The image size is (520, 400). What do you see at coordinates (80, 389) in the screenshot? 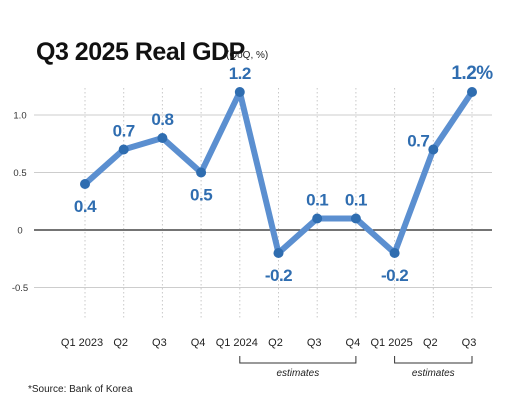
I see `source-note: *Source: Bank of Korea` at bounding box center [80, 389].